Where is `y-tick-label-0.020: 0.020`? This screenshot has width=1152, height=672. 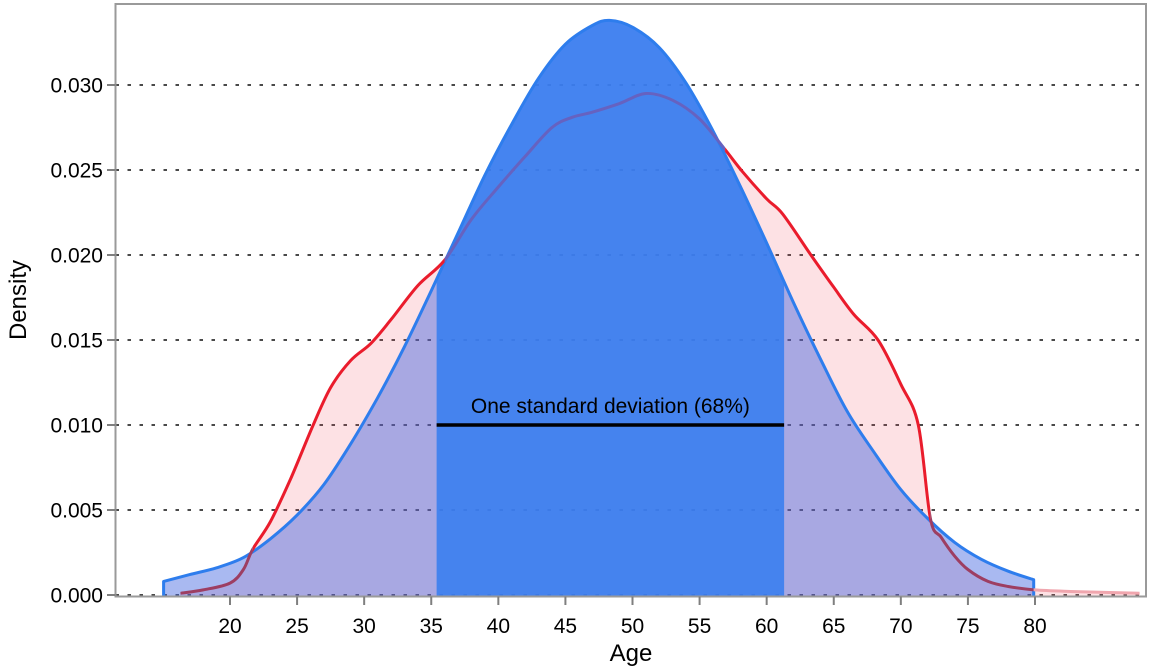 y-tick-label-0.020: 0.020 is located at coordinates (76, 256).